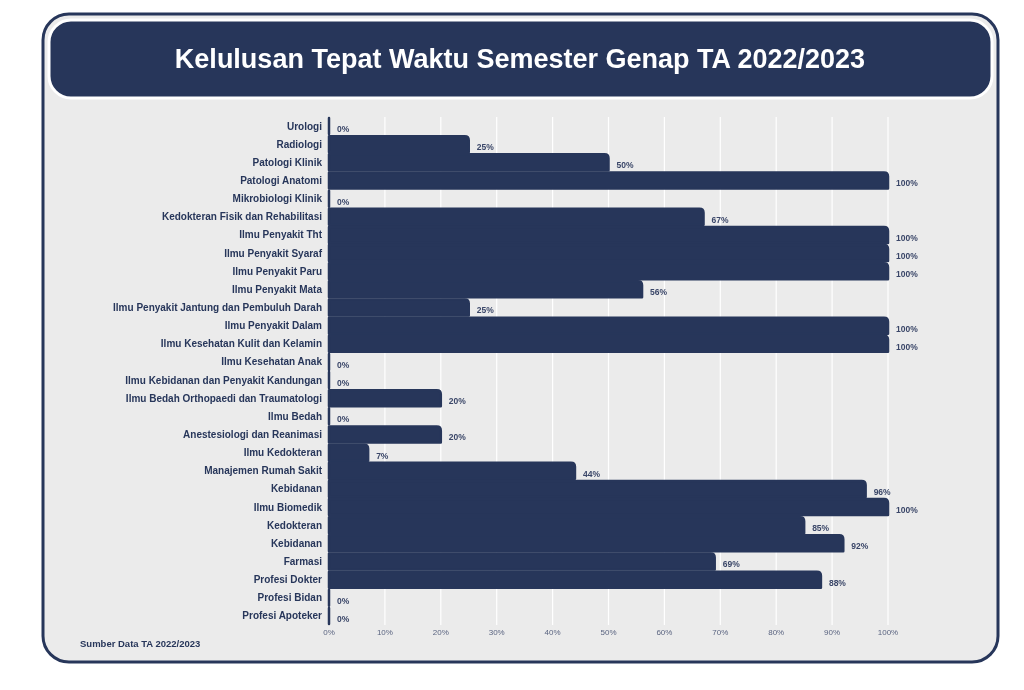  Describe the element at coordinates (720, 632) in the screenshot. I see `x-tick-label: 70%` at that location.